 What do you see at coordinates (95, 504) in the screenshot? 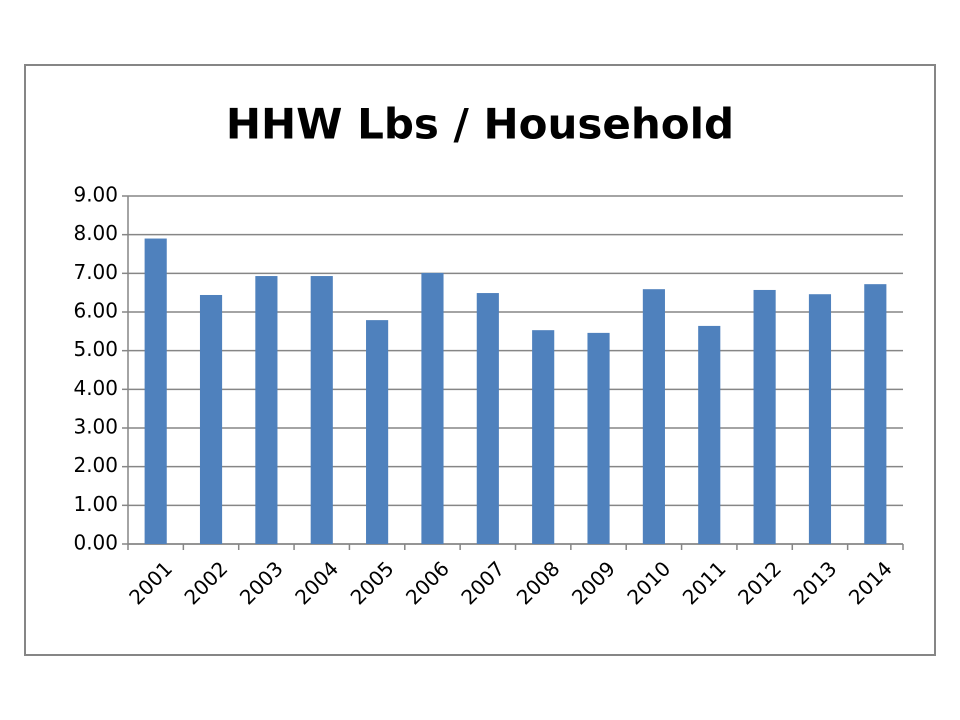
I see `y-tick-label: 1.00` at bounding box center [95, 504].